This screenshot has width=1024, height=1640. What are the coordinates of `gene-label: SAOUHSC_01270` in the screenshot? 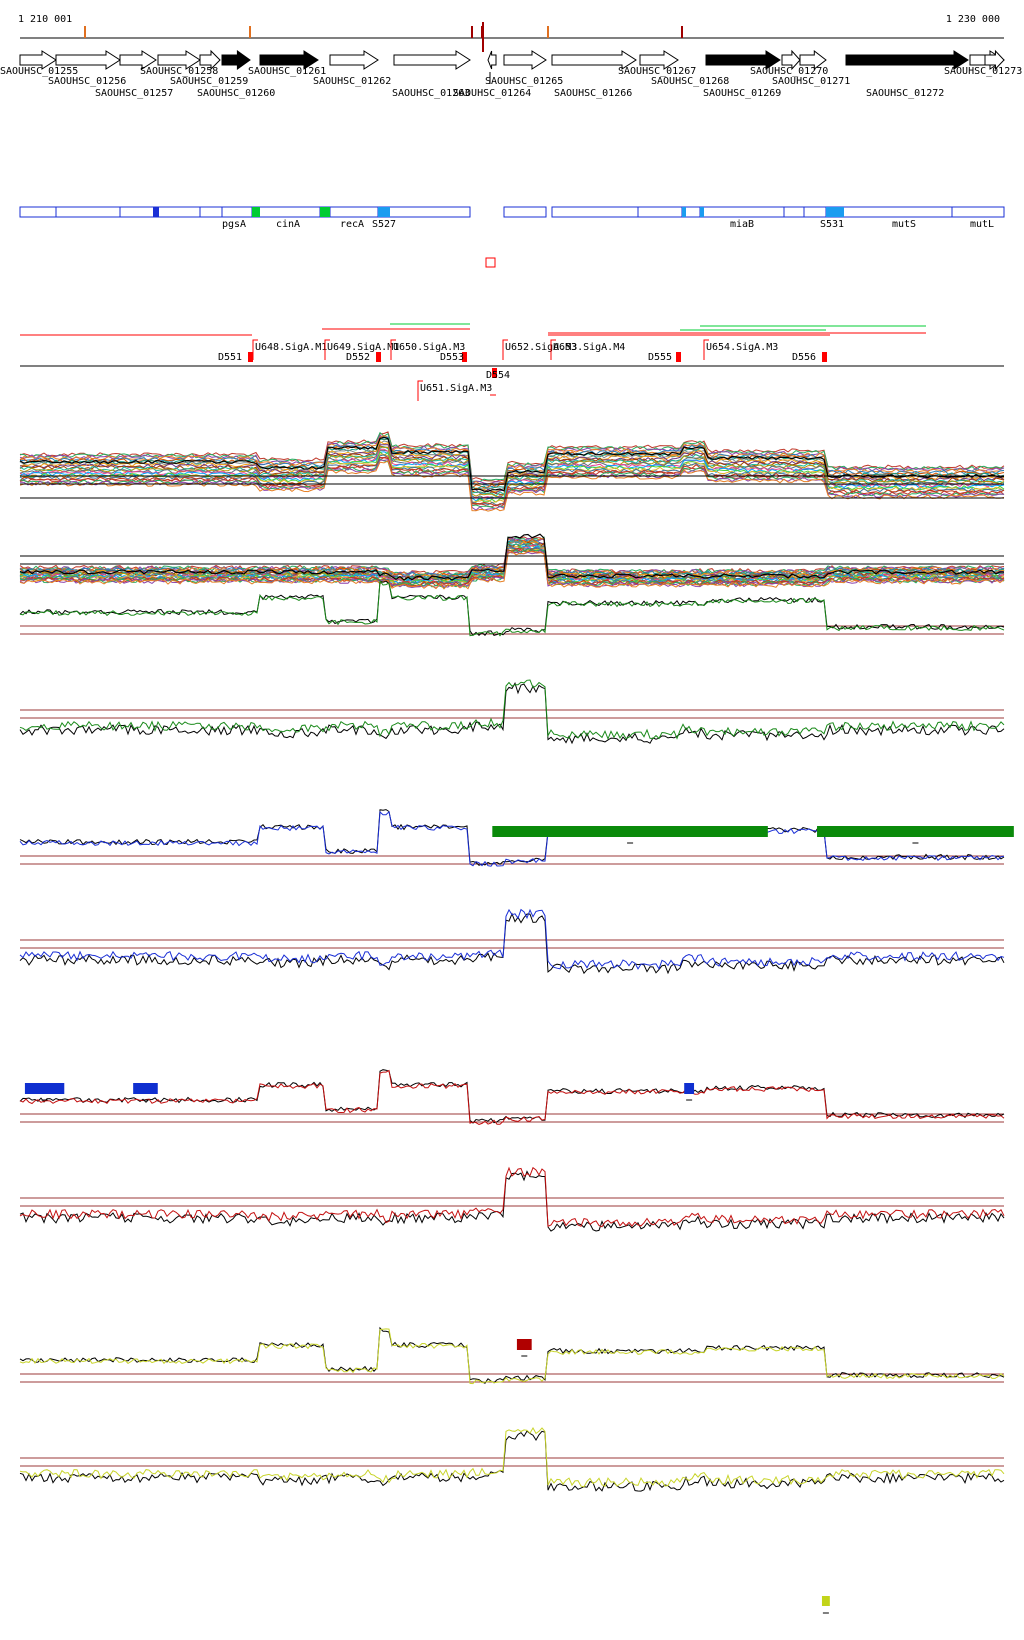 It's located at (789, 71).